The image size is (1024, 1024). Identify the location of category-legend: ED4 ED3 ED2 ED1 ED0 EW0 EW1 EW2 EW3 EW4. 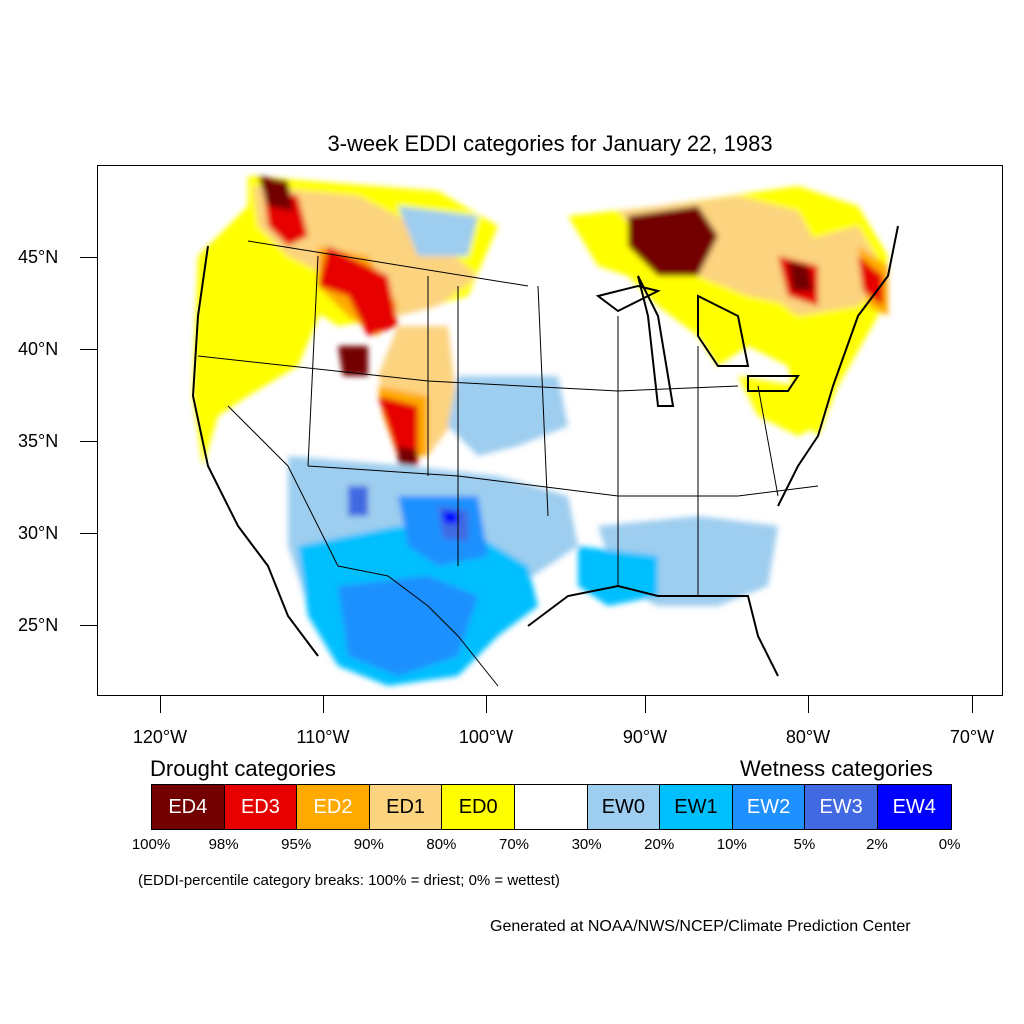
(551, 807).